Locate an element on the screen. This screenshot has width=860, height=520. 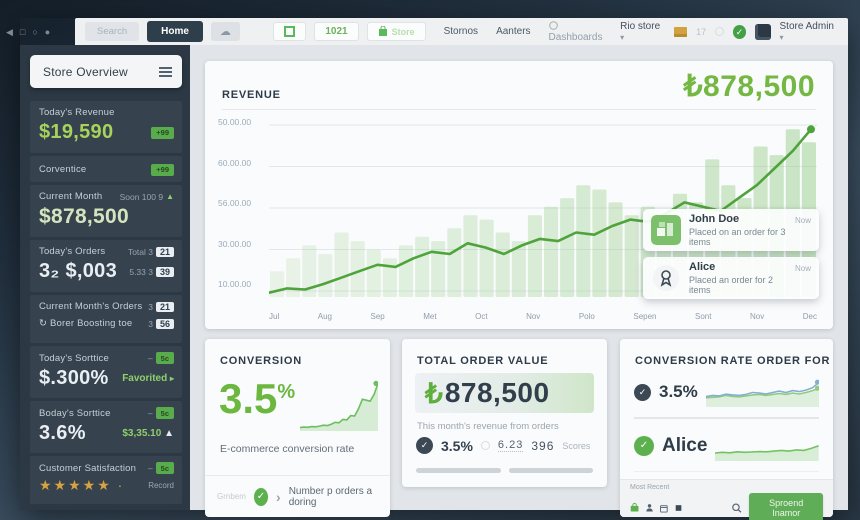
clock-icon is located at coordinates (553, 25).